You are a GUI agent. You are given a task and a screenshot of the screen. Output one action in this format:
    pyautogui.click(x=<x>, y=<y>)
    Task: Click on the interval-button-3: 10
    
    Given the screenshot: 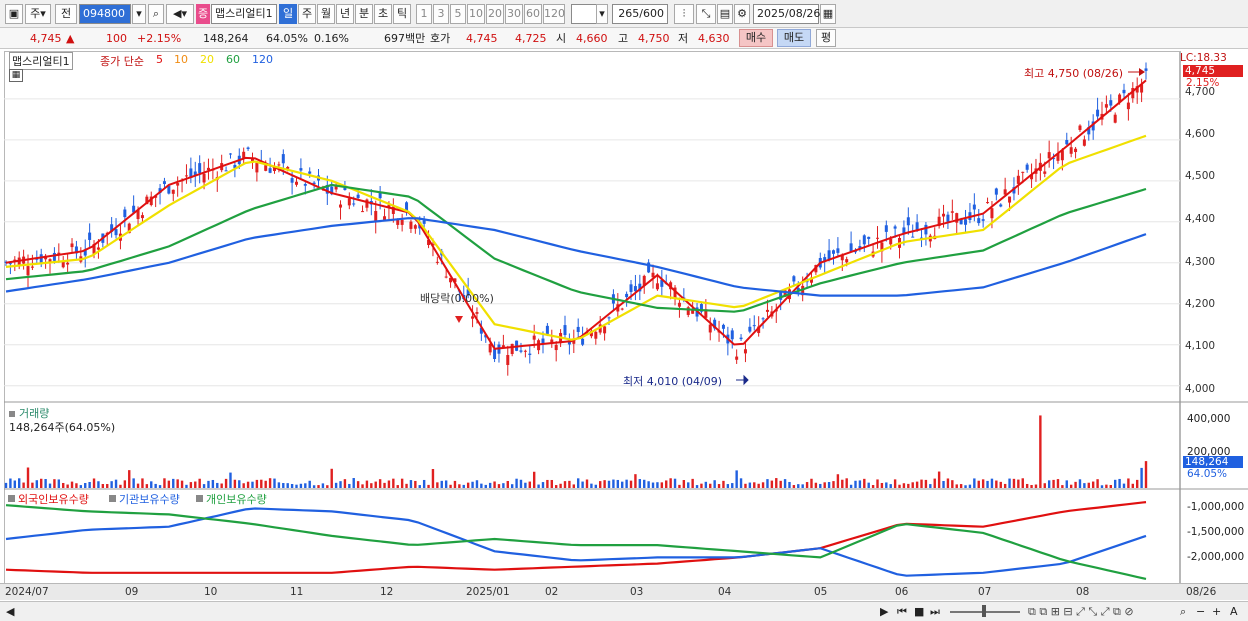 What is the action you would take?
    pyautogui.click(x=476, y=14)
    